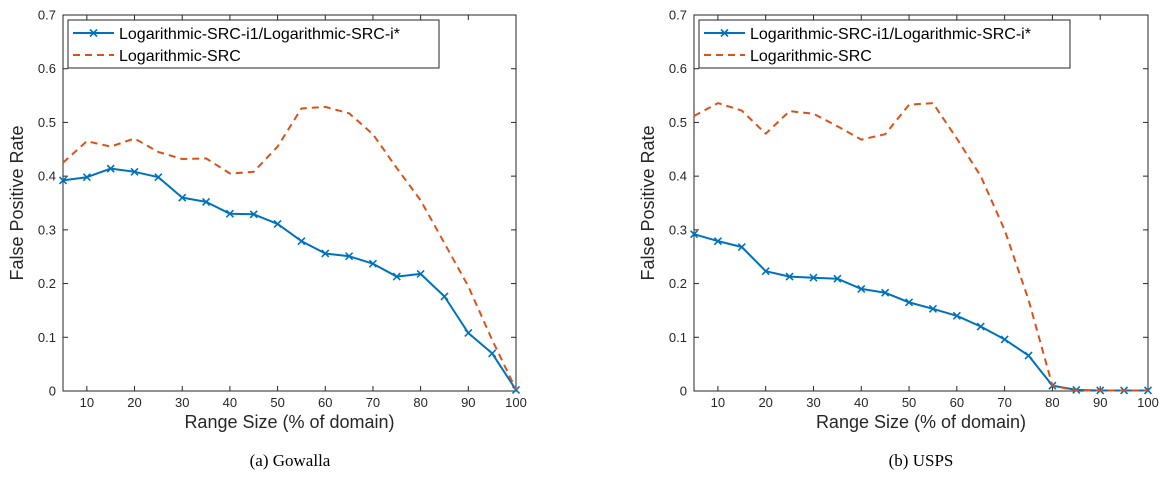 The height and width of the screenshot is (480, 1165). Describe the element at coordinates (921, 460) in the screenshot. I see `figure-caption: (b) USPS` at that location.